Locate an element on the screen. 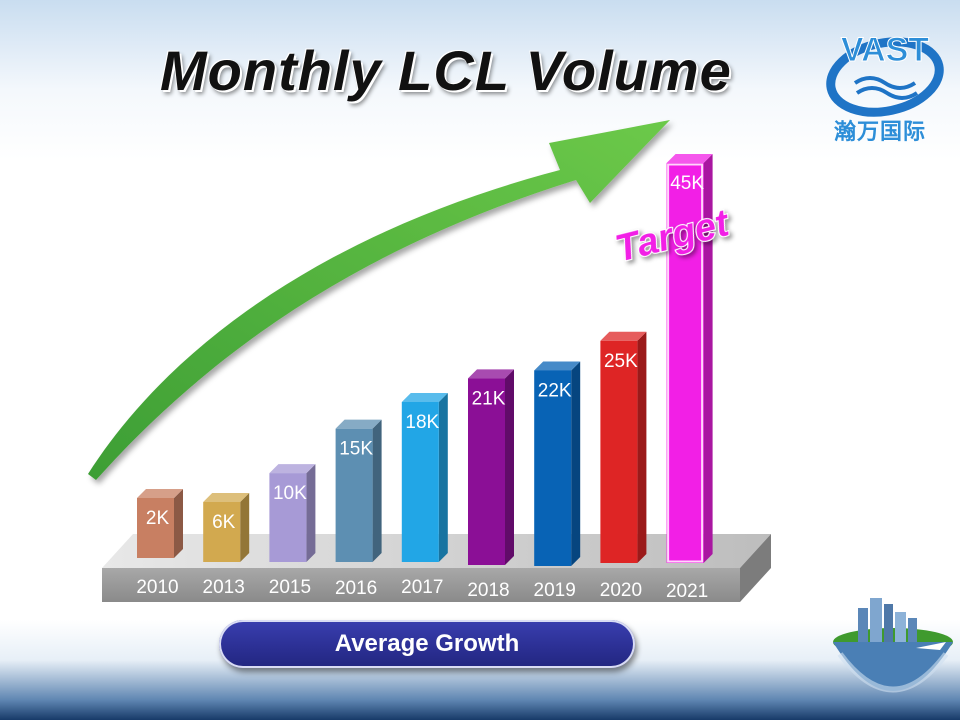 The width and height of the screenshot is (960, 720). average-growth-label: Average Growth is located at coordinates (427, 643).